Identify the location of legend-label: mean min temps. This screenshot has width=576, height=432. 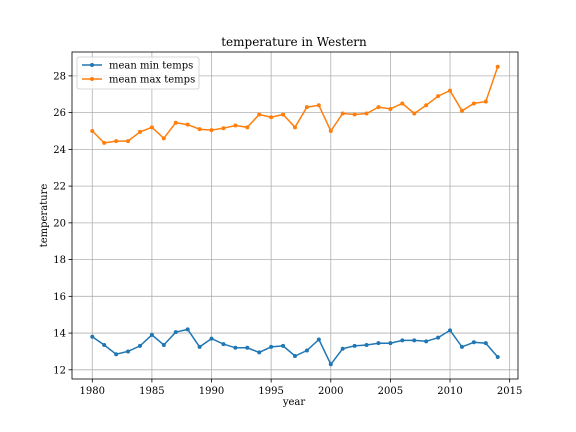
(151, 66).